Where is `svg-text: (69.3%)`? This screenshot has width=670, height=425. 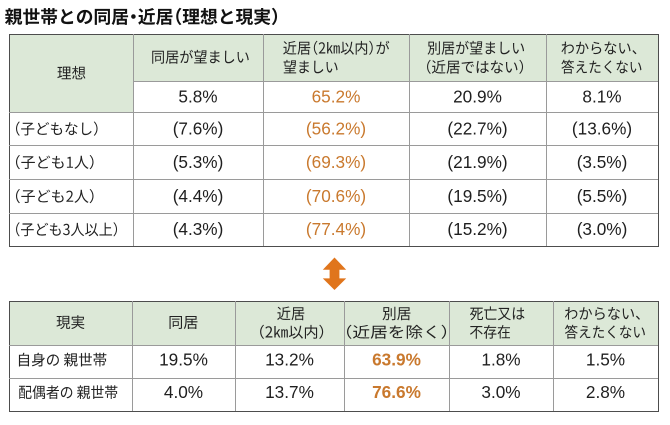 svg-text: (69.3%) is located at coordinates (336, 162).